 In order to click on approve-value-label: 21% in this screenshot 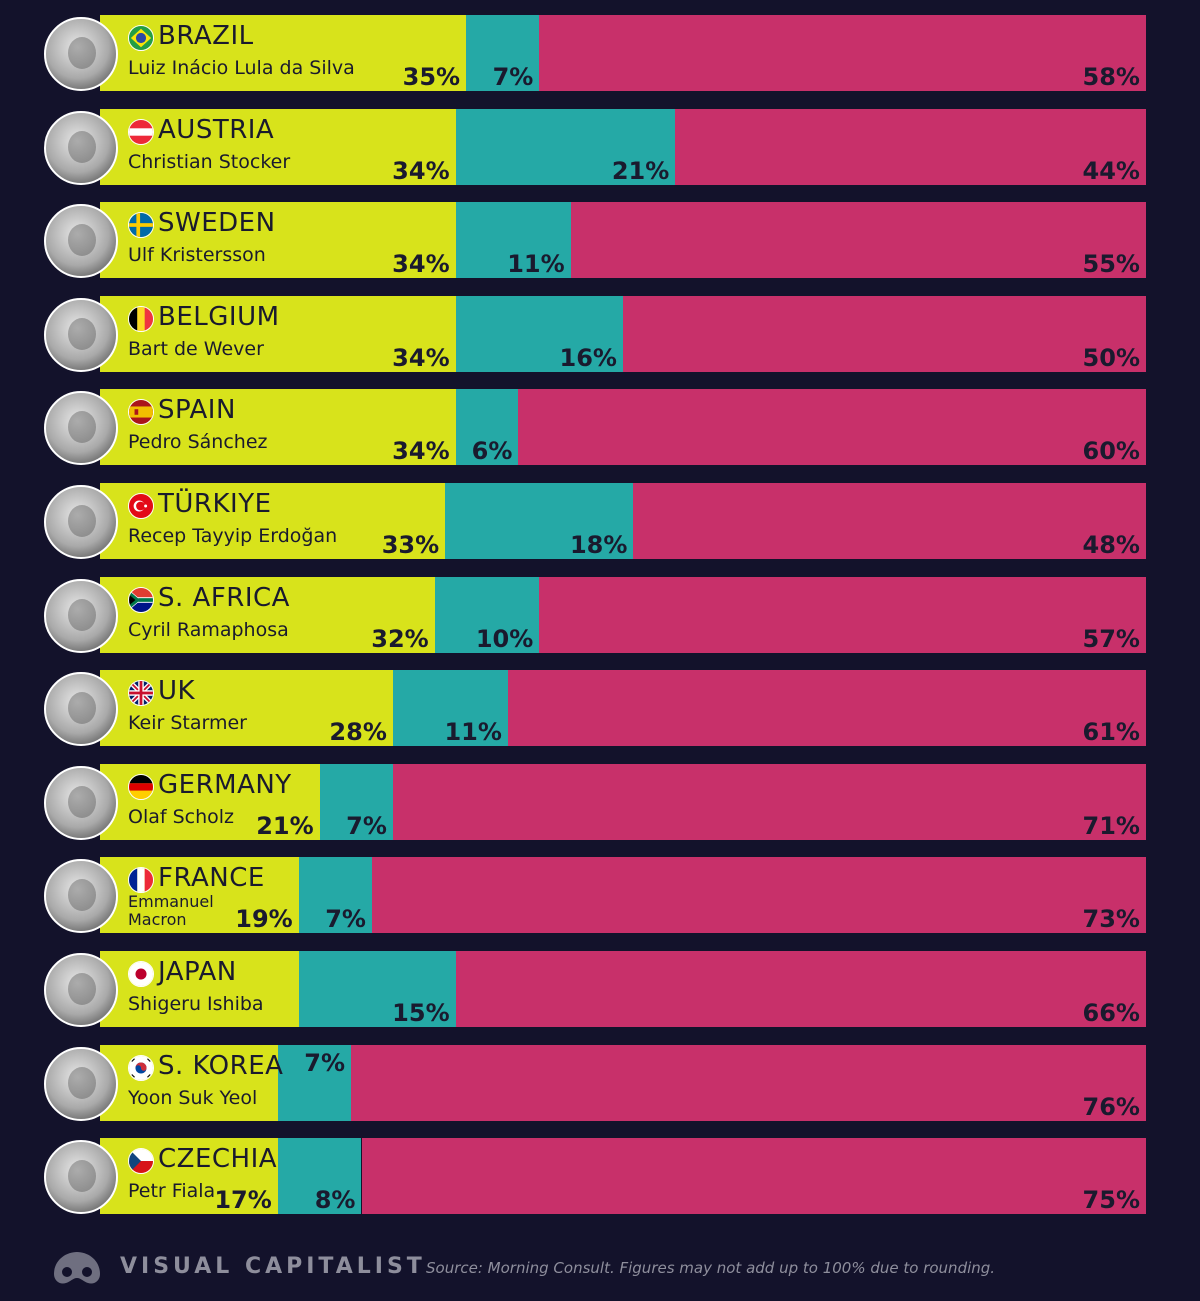, I will do `click(285, 826)`.